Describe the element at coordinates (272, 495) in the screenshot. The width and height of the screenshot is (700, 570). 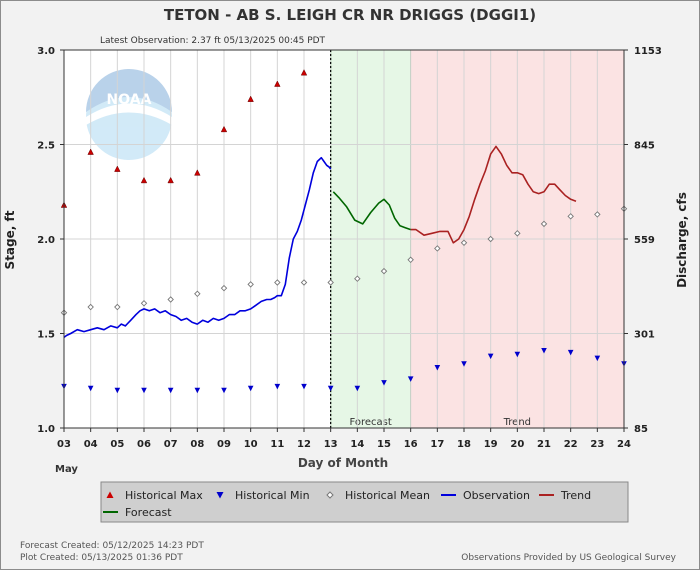
I see `legend-label-historical-min: Historical Min` at that location.